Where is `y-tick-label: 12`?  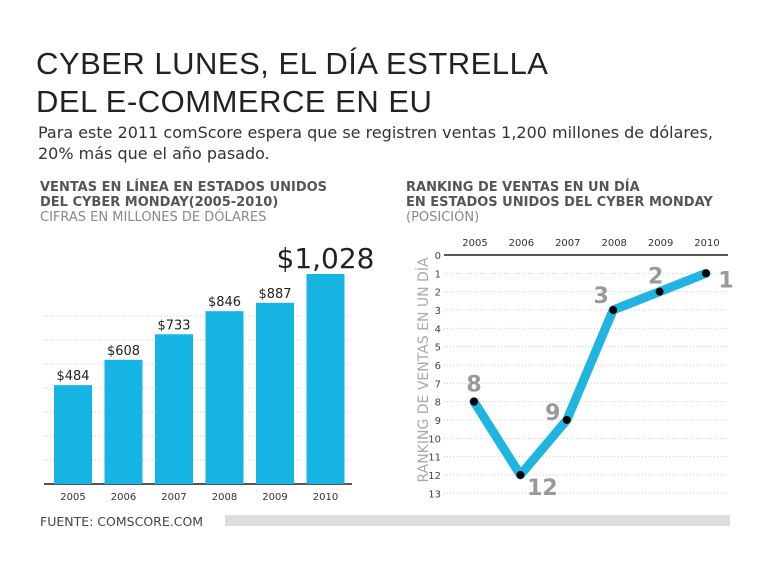 y-tick-label: 12 is located at coordinates (434, 476).